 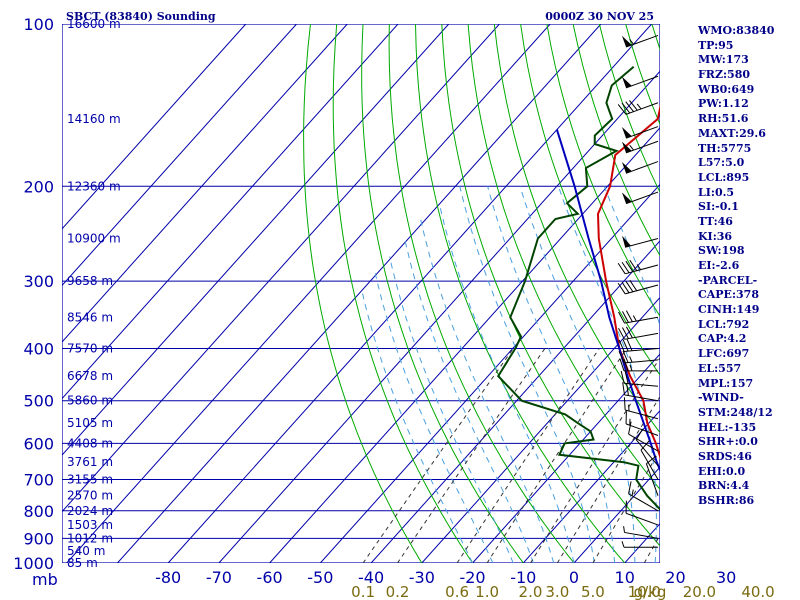 What do you see at coordinates (445, 577) in the screenshot?
I see `temperature-axis-labels: -80 -70 -60 -50 -40 -30 -20 -10 0 10 20 30` at bounding box center [445, 577].